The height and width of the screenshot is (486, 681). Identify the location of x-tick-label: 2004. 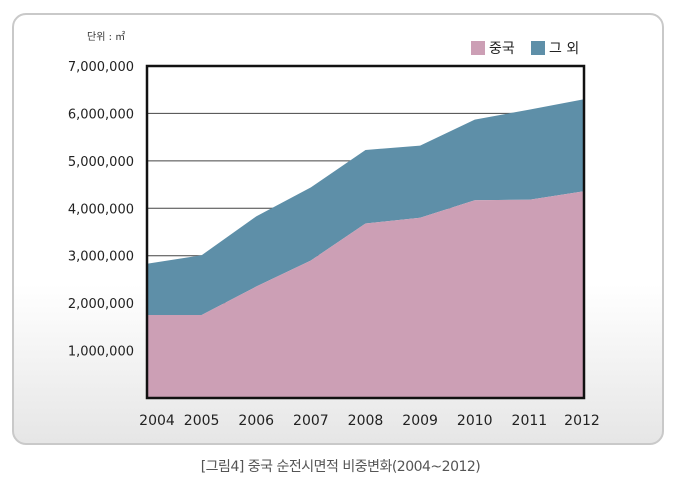
(157, 421).